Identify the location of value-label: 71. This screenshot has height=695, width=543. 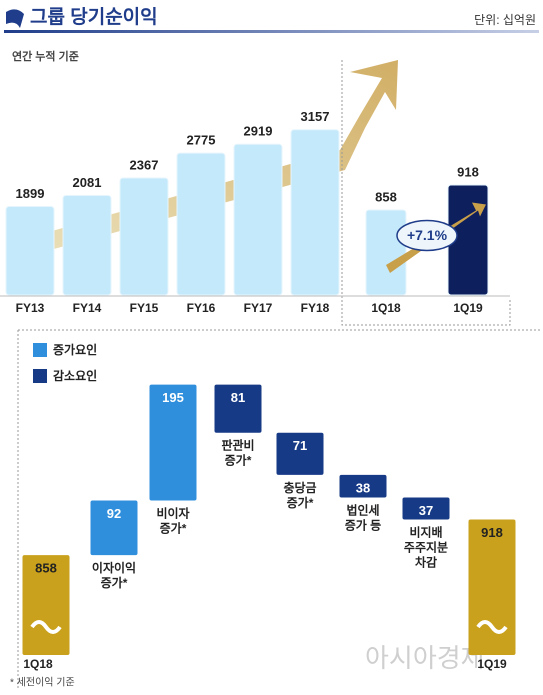
(300, 445).